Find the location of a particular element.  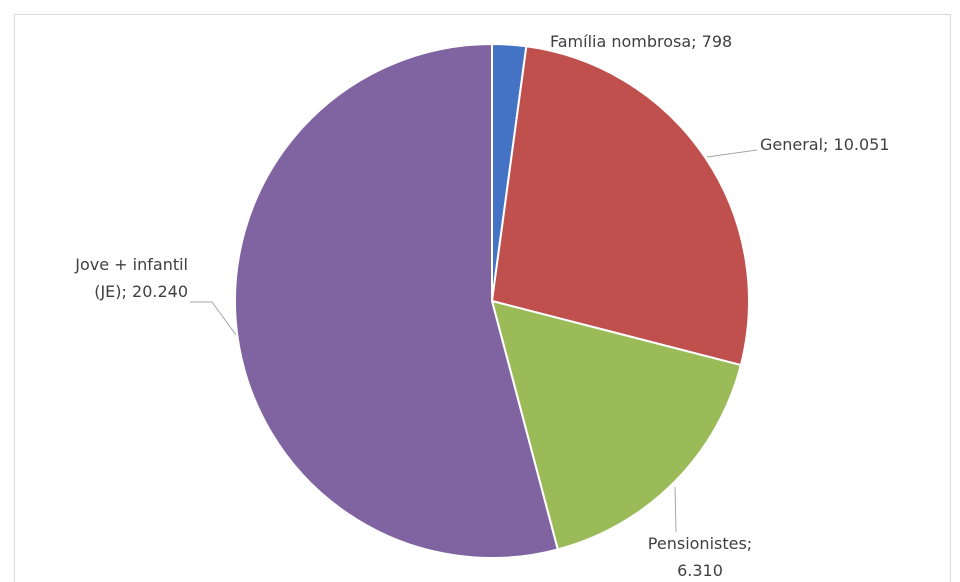

data-label-line: Pensionistes; is located at coordinates (700, 543).